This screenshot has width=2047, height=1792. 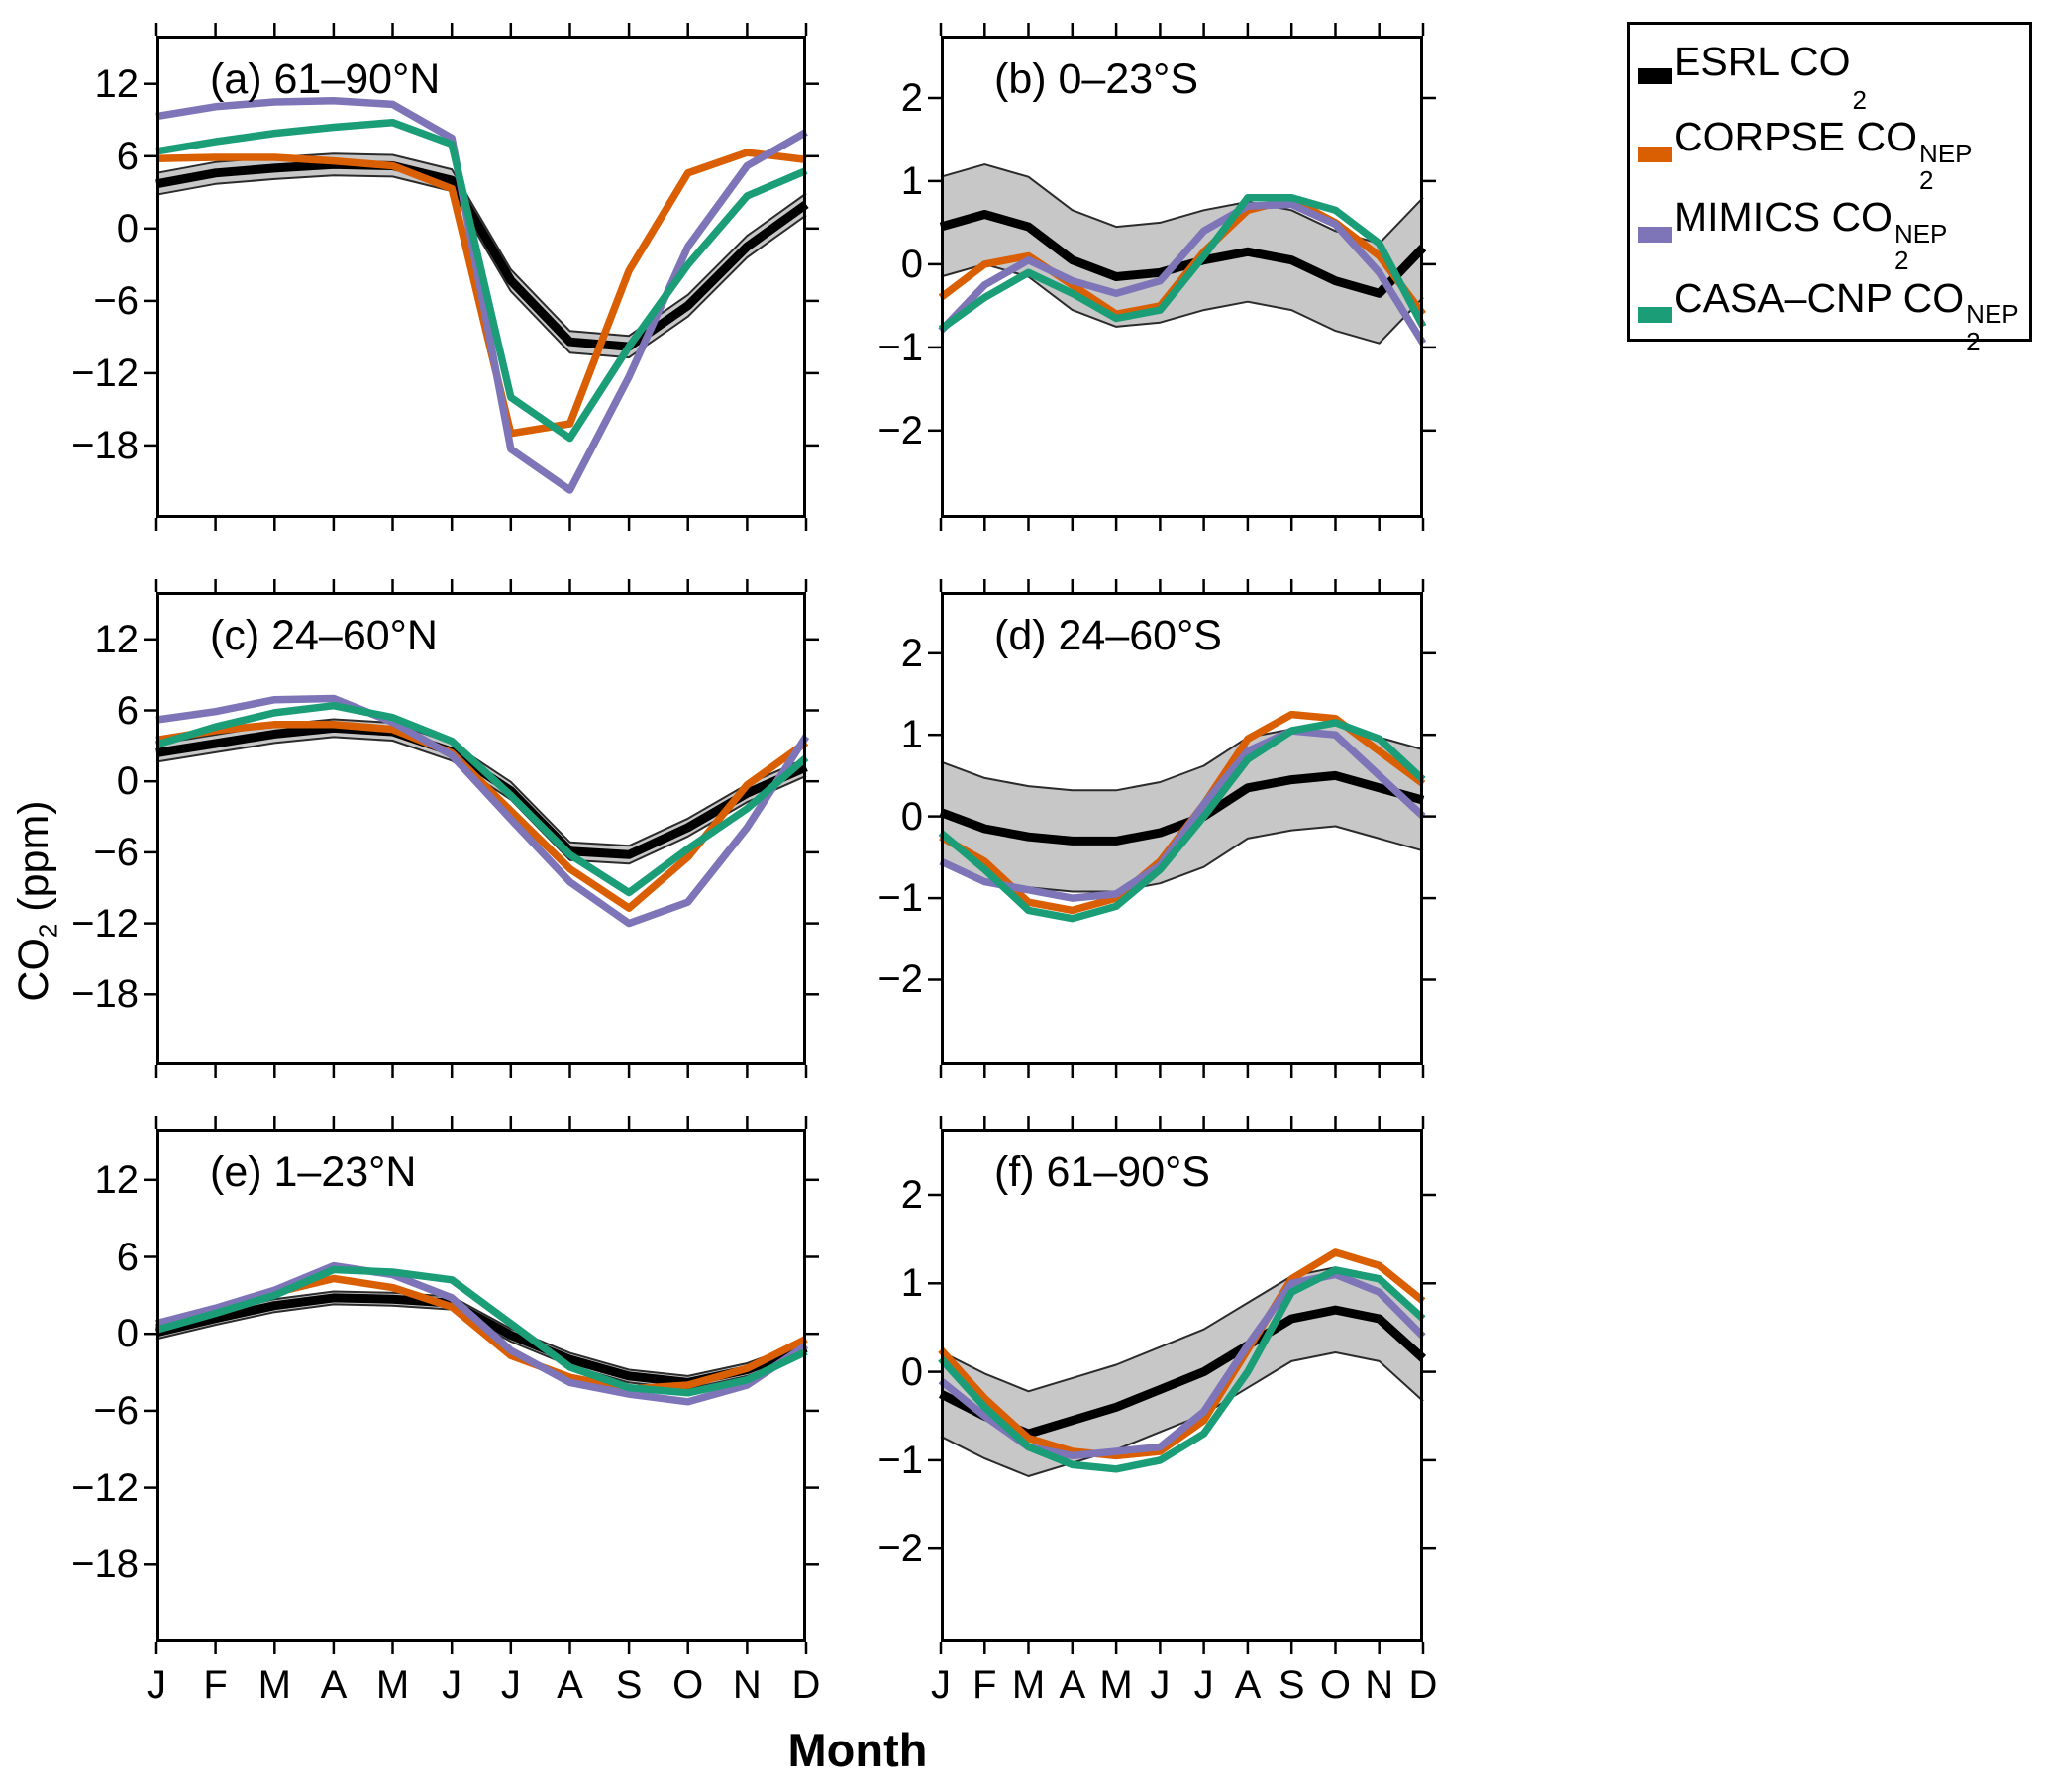 I want to click on legend-item-mimics: MIMICS CO NEP 2, so click(x=1832, y=234).